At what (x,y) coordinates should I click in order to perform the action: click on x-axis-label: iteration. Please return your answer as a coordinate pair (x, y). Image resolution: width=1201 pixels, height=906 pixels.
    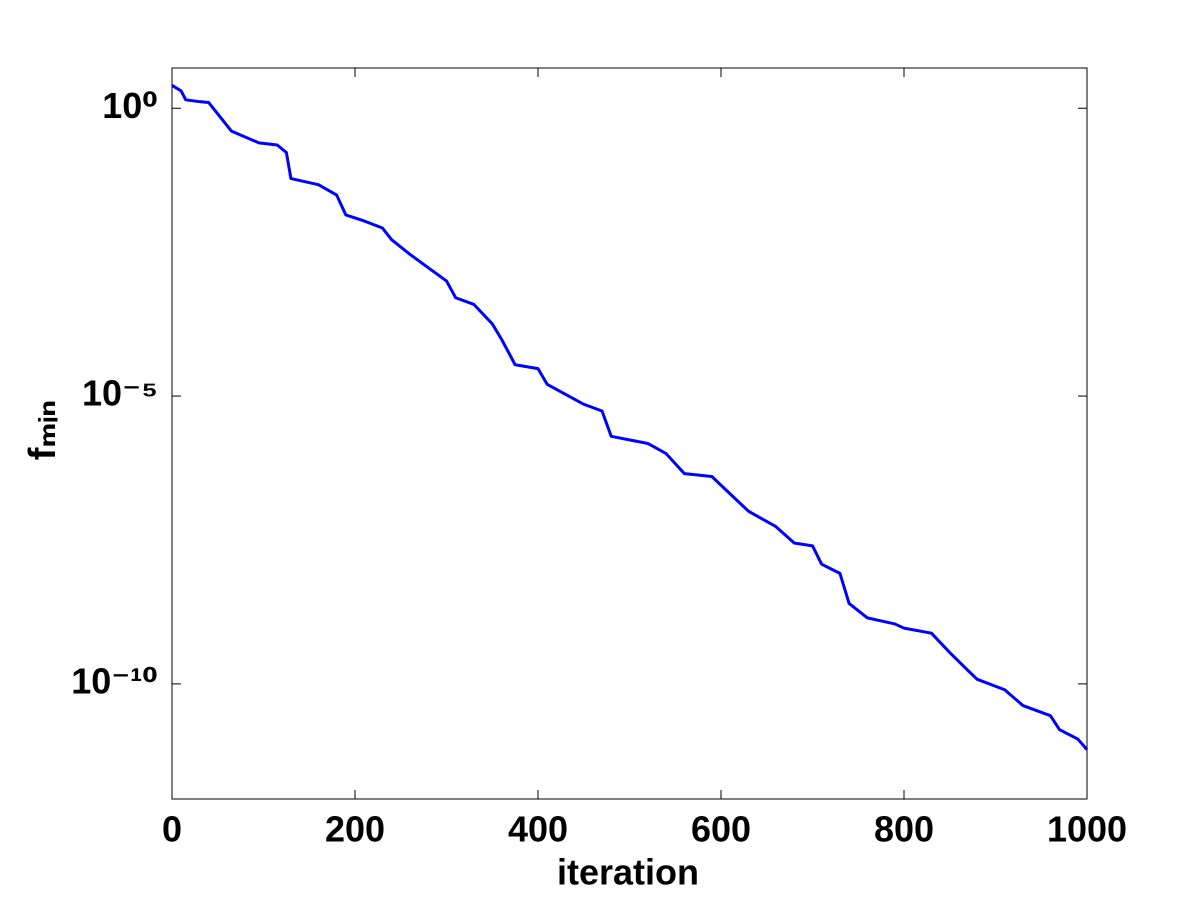
    Looking at the image, I should click on (628, 872).